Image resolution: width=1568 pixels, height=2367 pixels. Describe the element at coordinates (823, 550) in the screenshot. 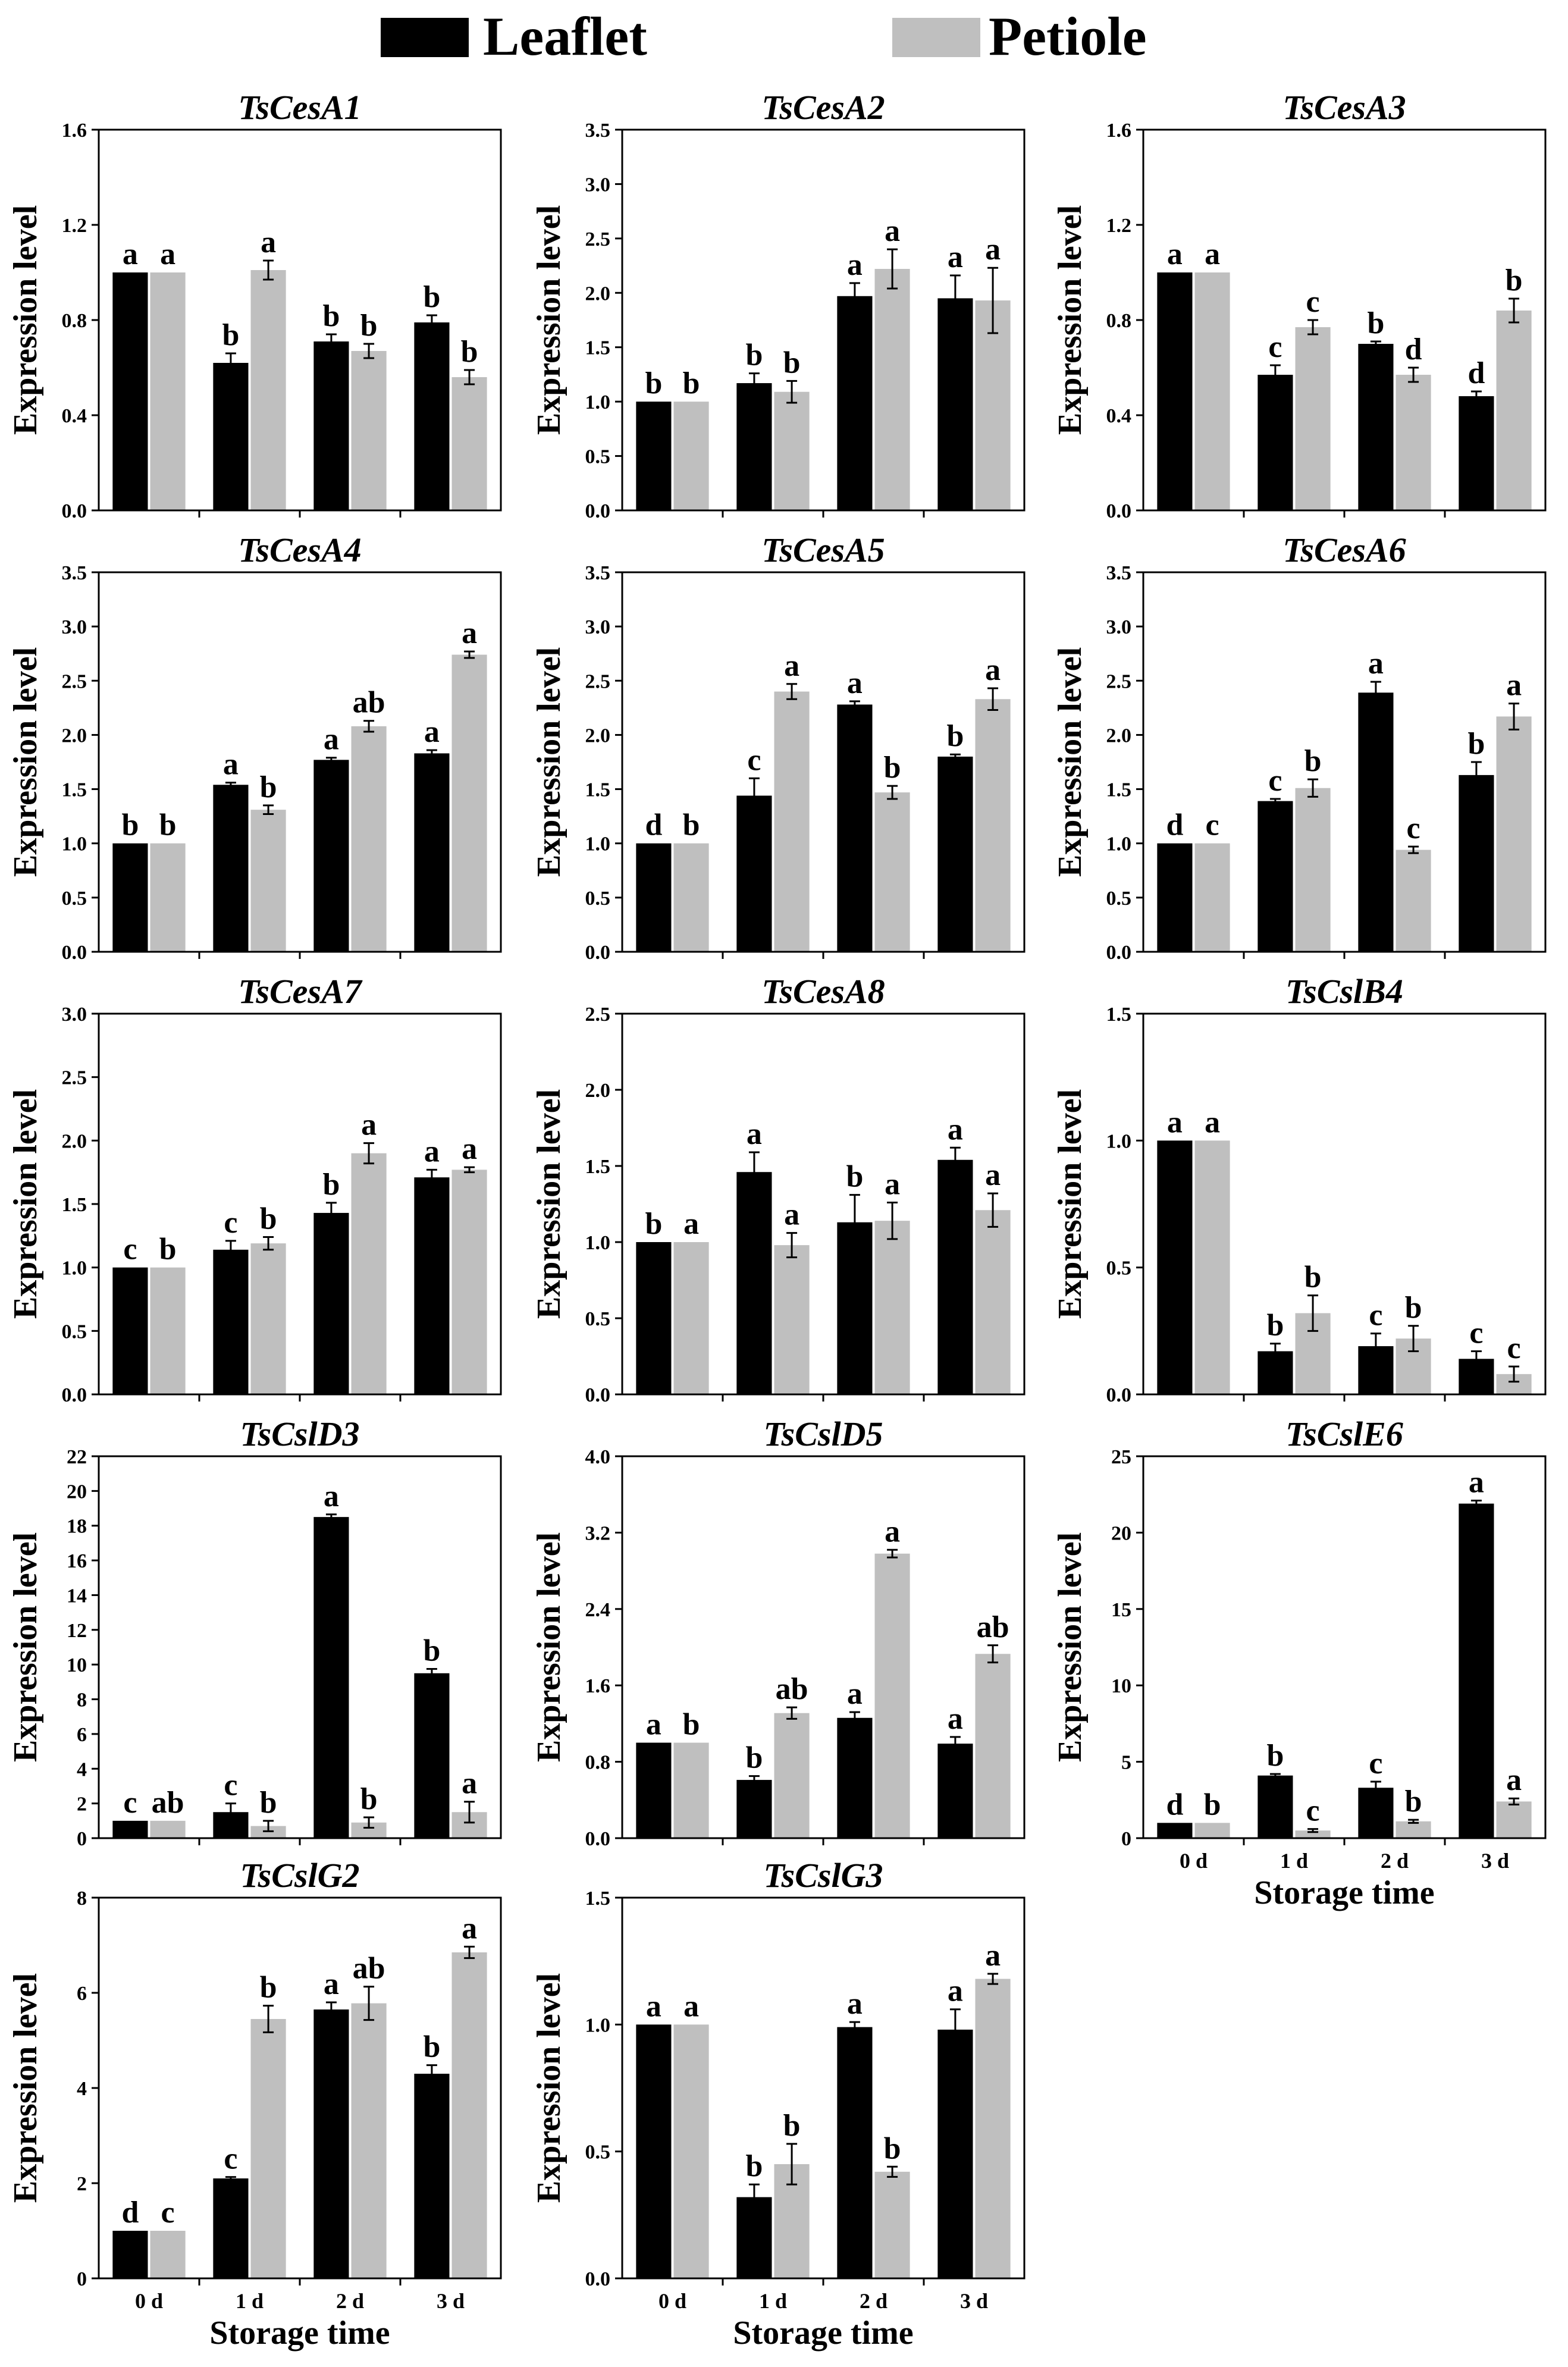

I see `panel-title: TsCesA5` at that location.